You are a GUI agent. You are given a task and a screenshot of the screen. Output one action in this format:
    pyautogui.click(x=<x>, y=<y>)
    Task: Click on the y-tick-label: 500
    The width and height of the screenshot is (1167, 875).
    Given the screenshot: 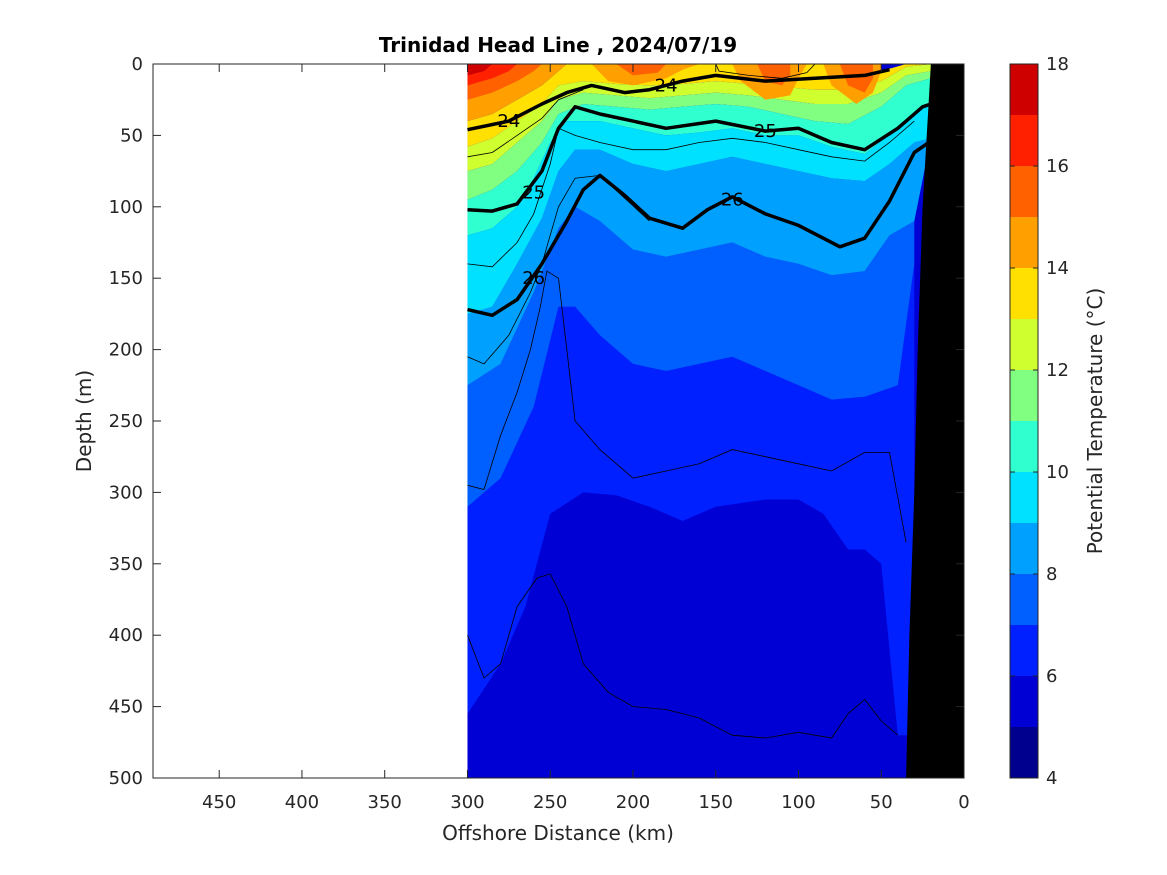 What is the action you would take?
    pyautogui.click(x=126, y=778)
    